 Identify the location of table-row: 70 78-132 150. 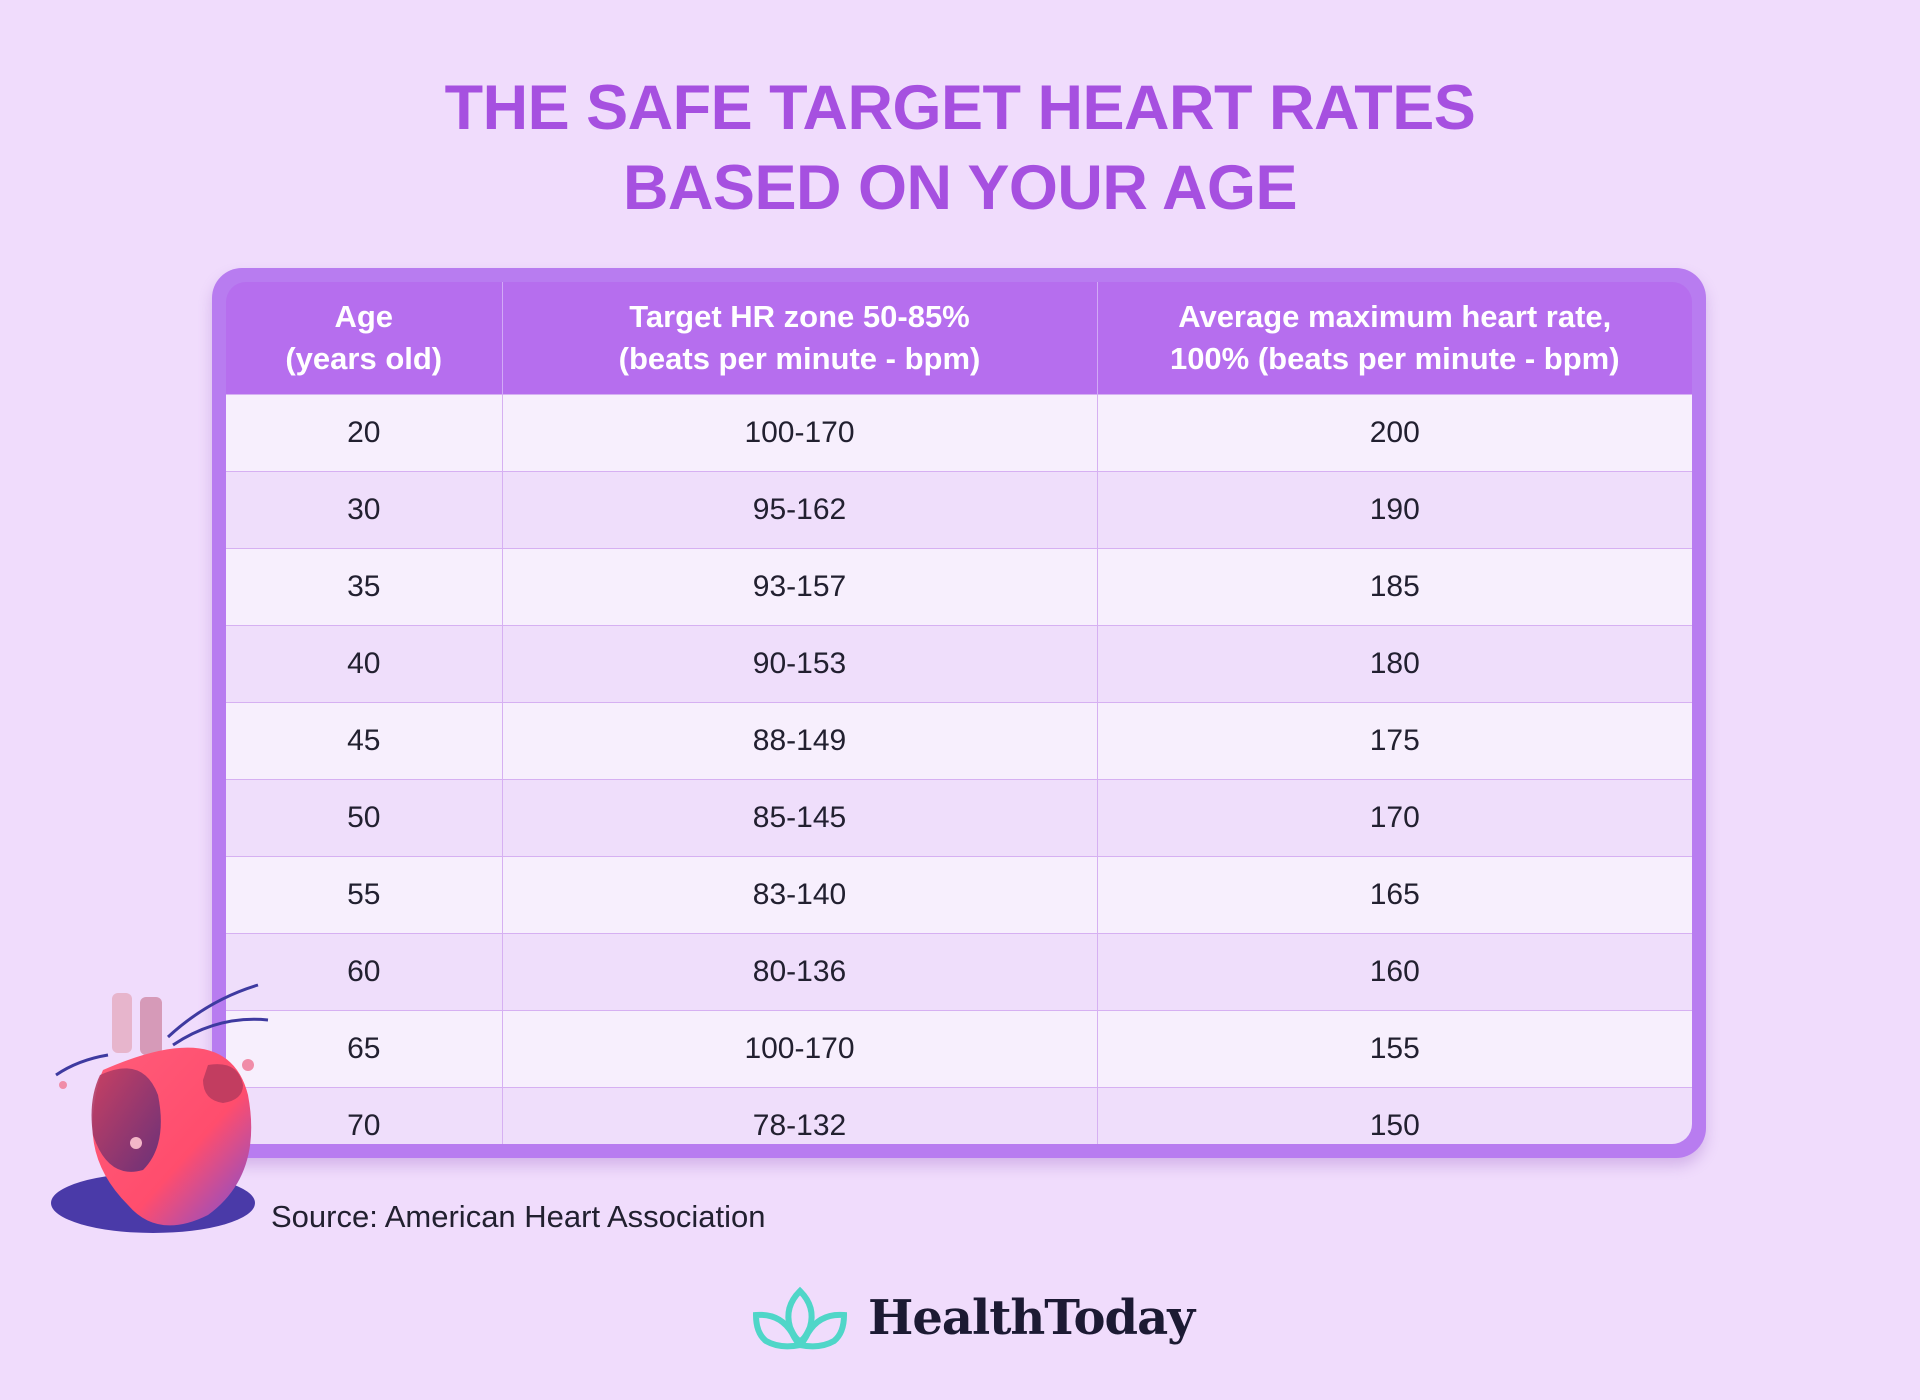
(959, 1115).